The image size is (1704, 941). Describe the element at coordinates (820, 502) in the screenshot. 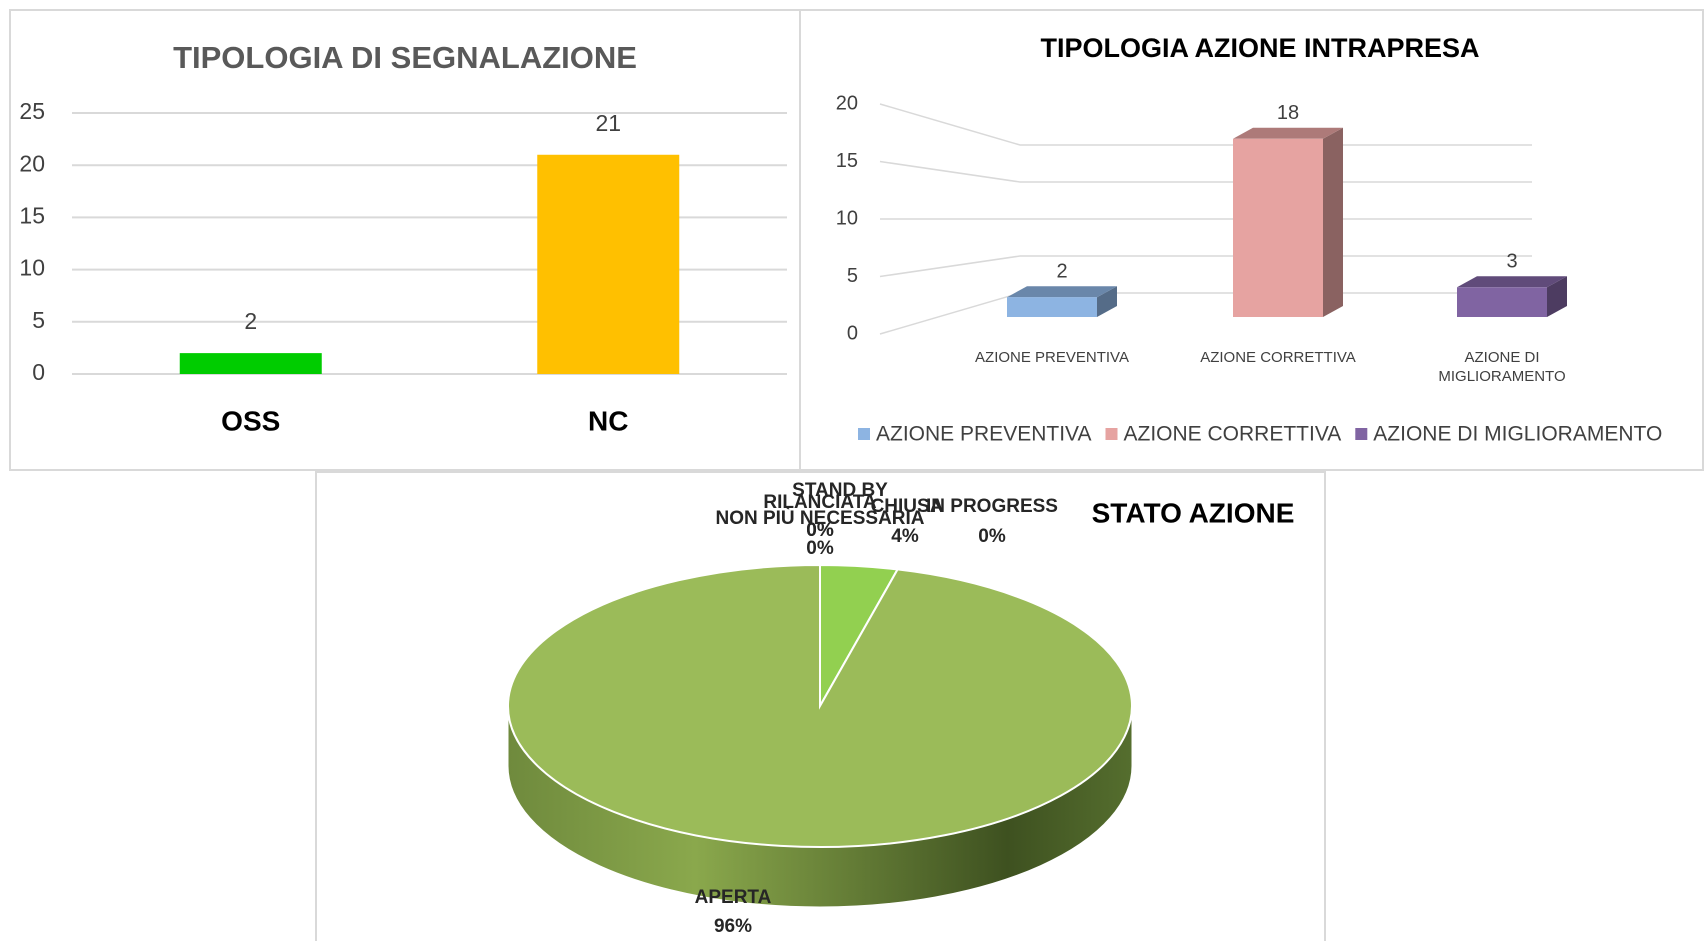

I see `pie-label: RILANCIATA` at that location.